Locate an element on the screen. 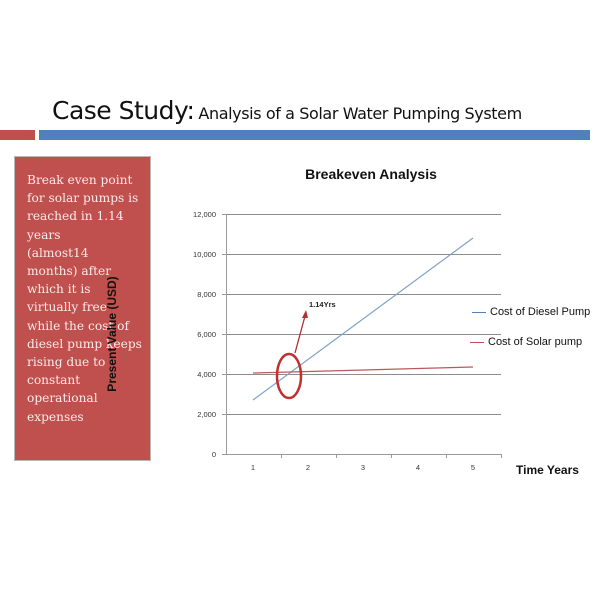 The width and height of the screenshot is (600, 600). note-line: which it is is located at coordinates (59, 289).